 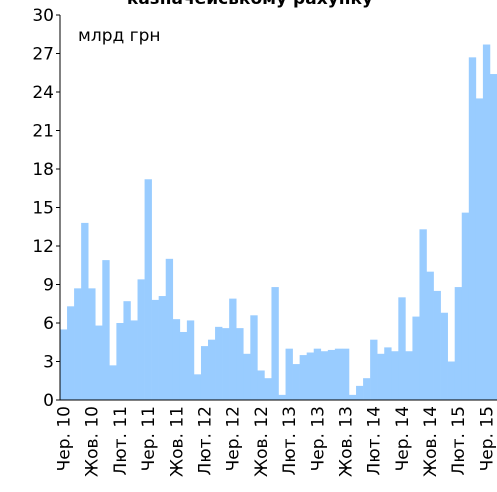 I want to click on y-tick-label: 21, so click(x=43, y=132).